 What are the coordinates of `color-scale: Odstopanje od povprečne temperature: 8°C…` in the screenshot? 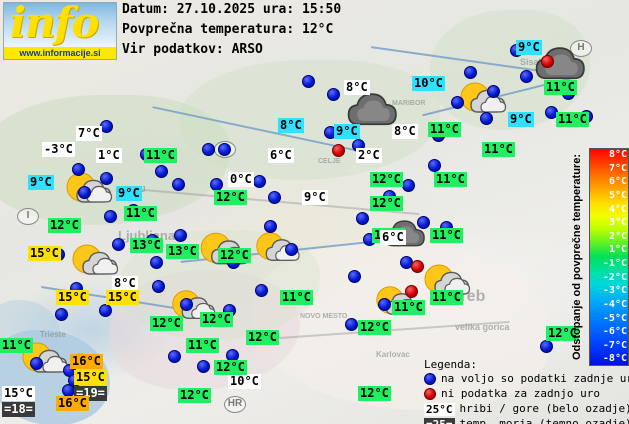 It's located at (600, 257).